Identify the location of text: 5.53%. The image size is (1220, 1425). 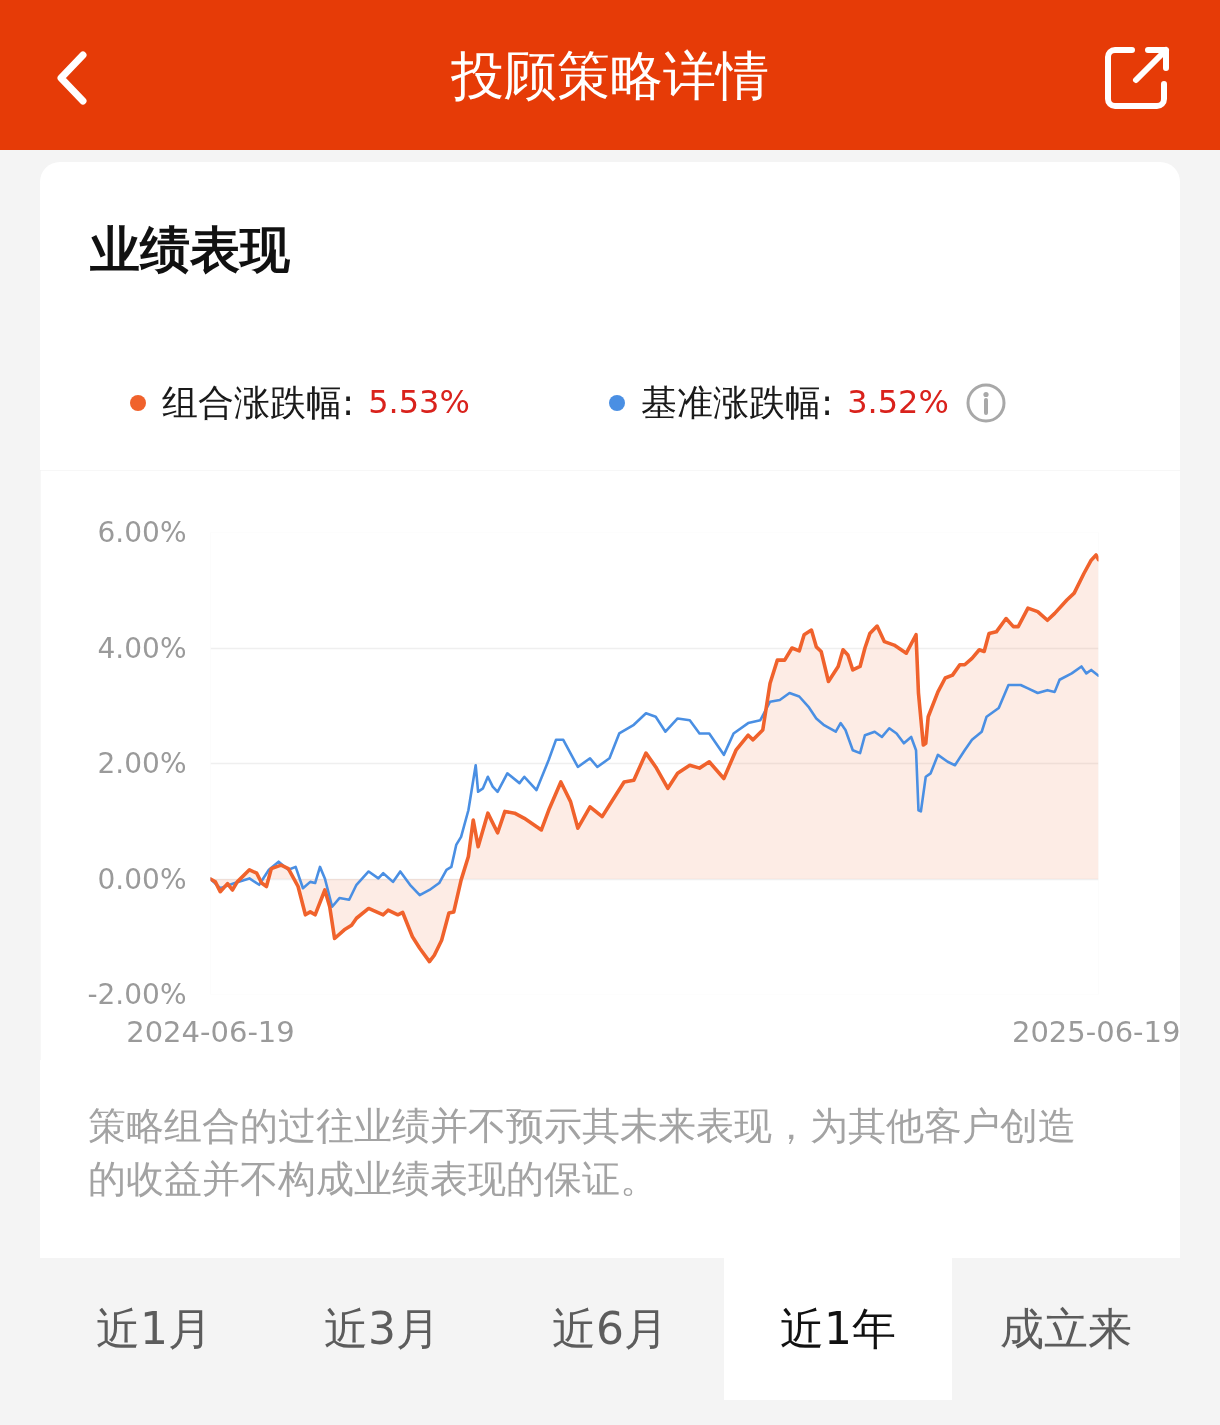
(419, 403).